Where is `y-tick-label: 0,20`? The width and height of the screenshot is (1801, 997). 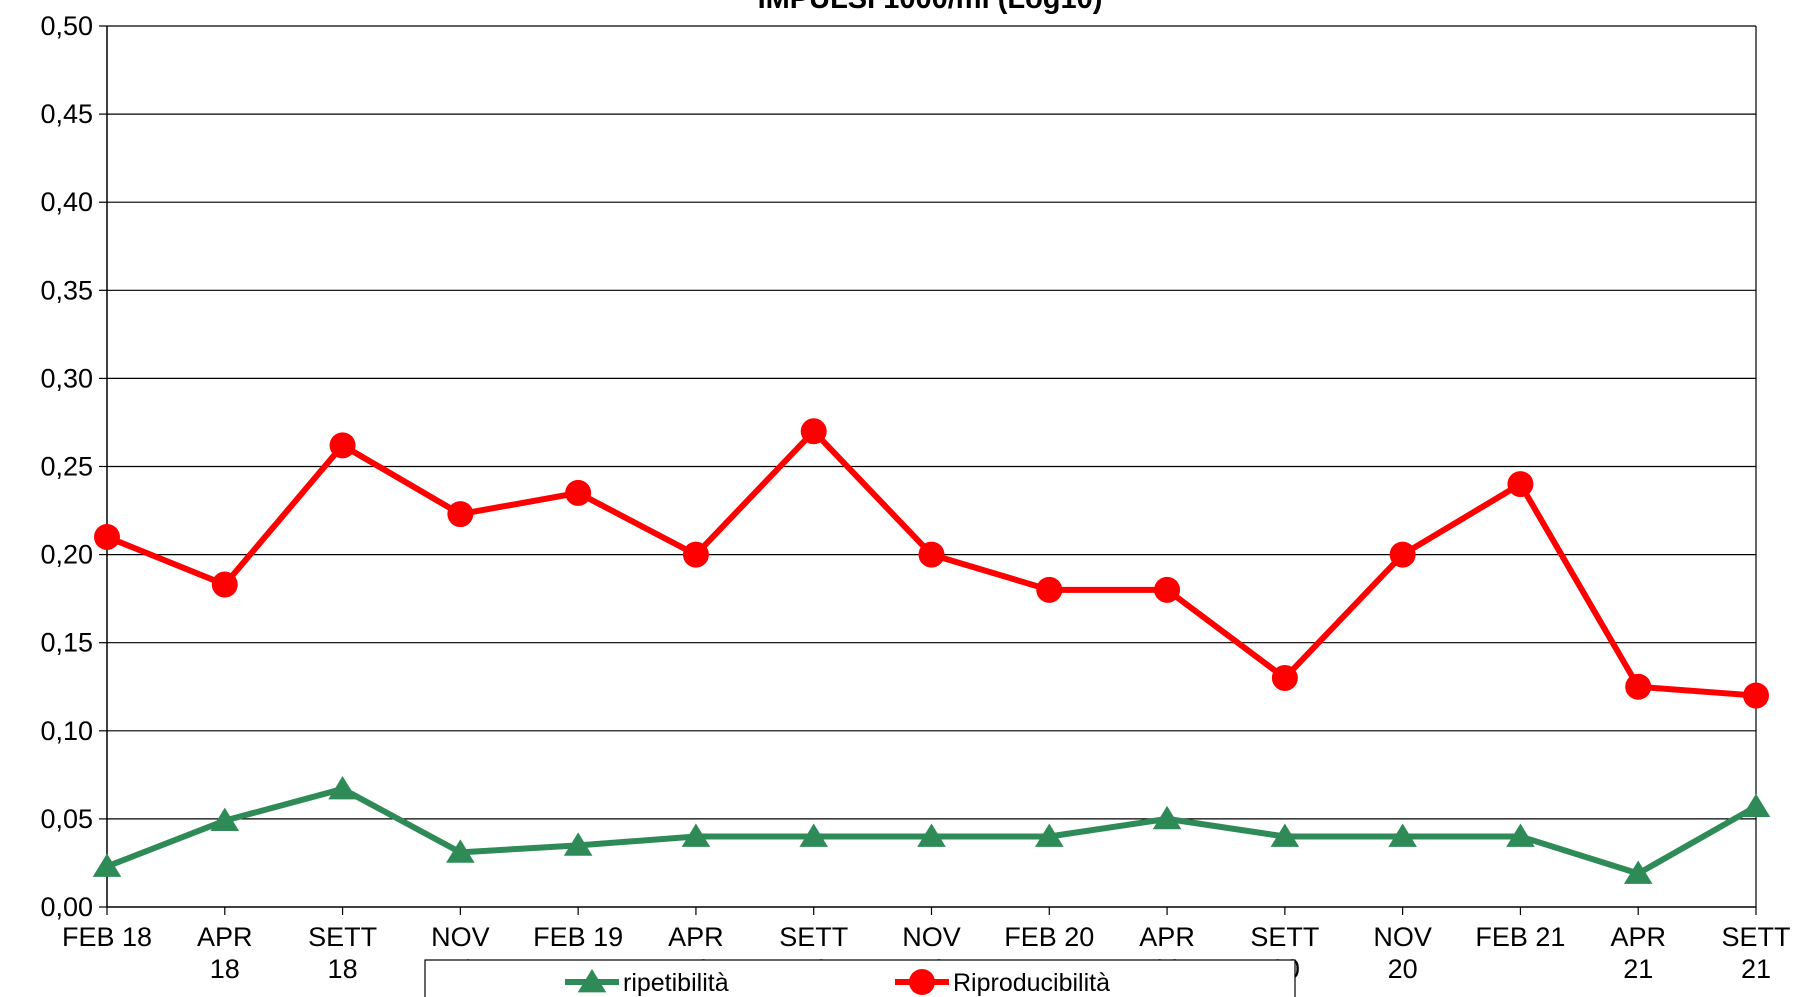 y-tick-label: 0,20 is located at coordinates (66, 555).